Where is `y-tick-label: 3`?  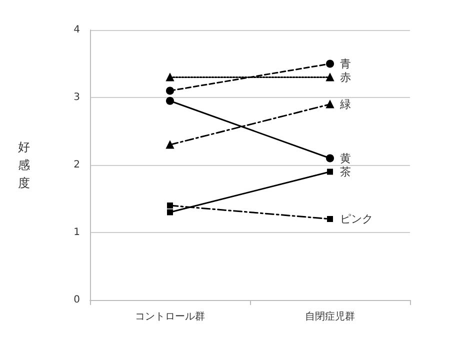
y-tick-label: 3 is located at coordinates (77, 97).